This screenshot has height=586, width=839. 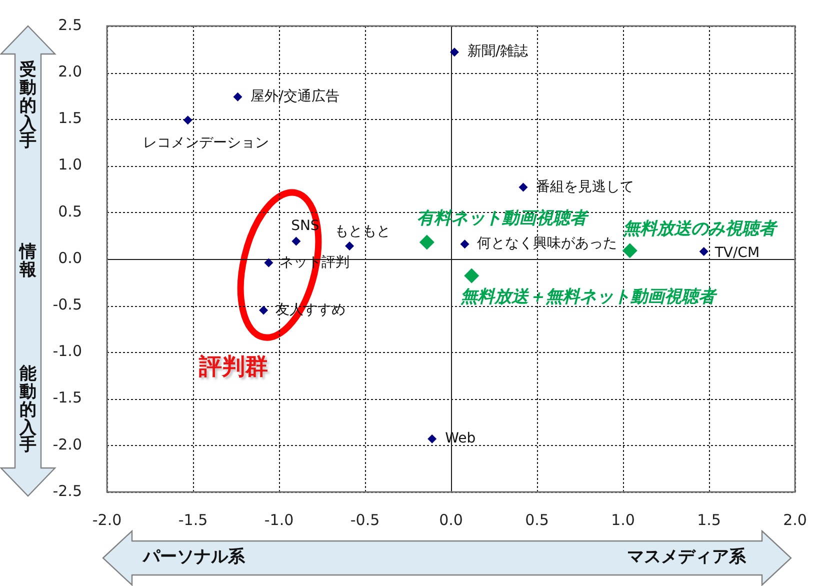 I want to click on text: マスメディア系, so click(x=686, y=557).